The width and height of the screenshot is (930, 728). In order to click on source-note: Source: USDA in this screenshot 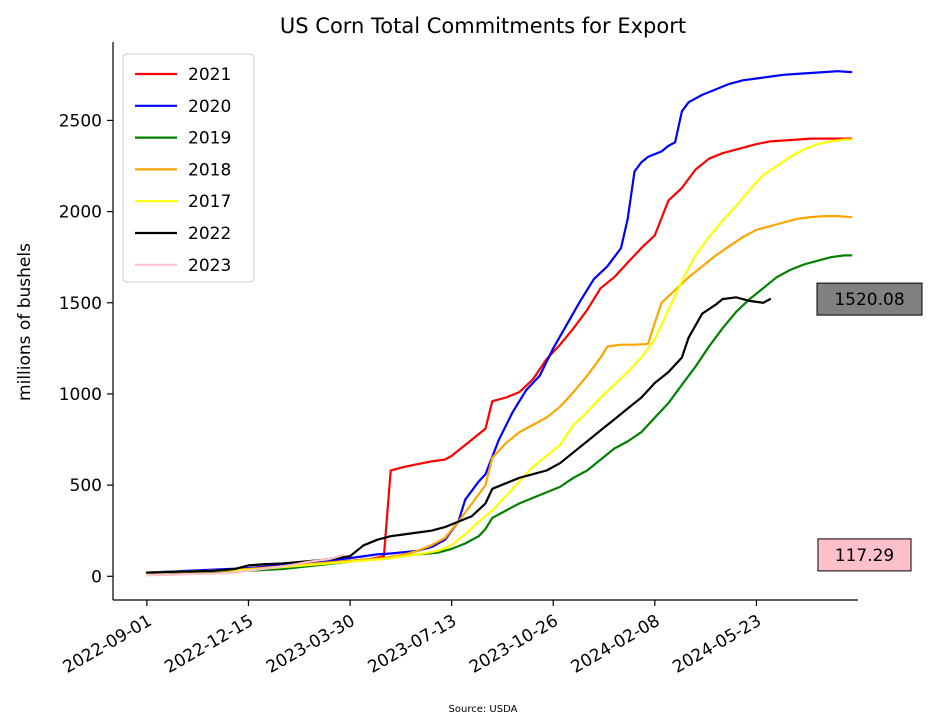, I will do `click(483, 709)`.